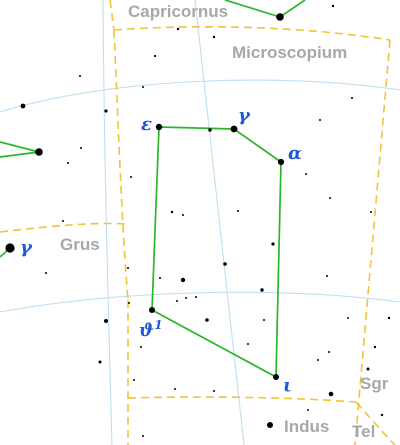 This screenshot has width=400, height=445. Describe the element at coordinates (26, 247) in the screenshot. I see `label-grus-gamma: γ` at that location.